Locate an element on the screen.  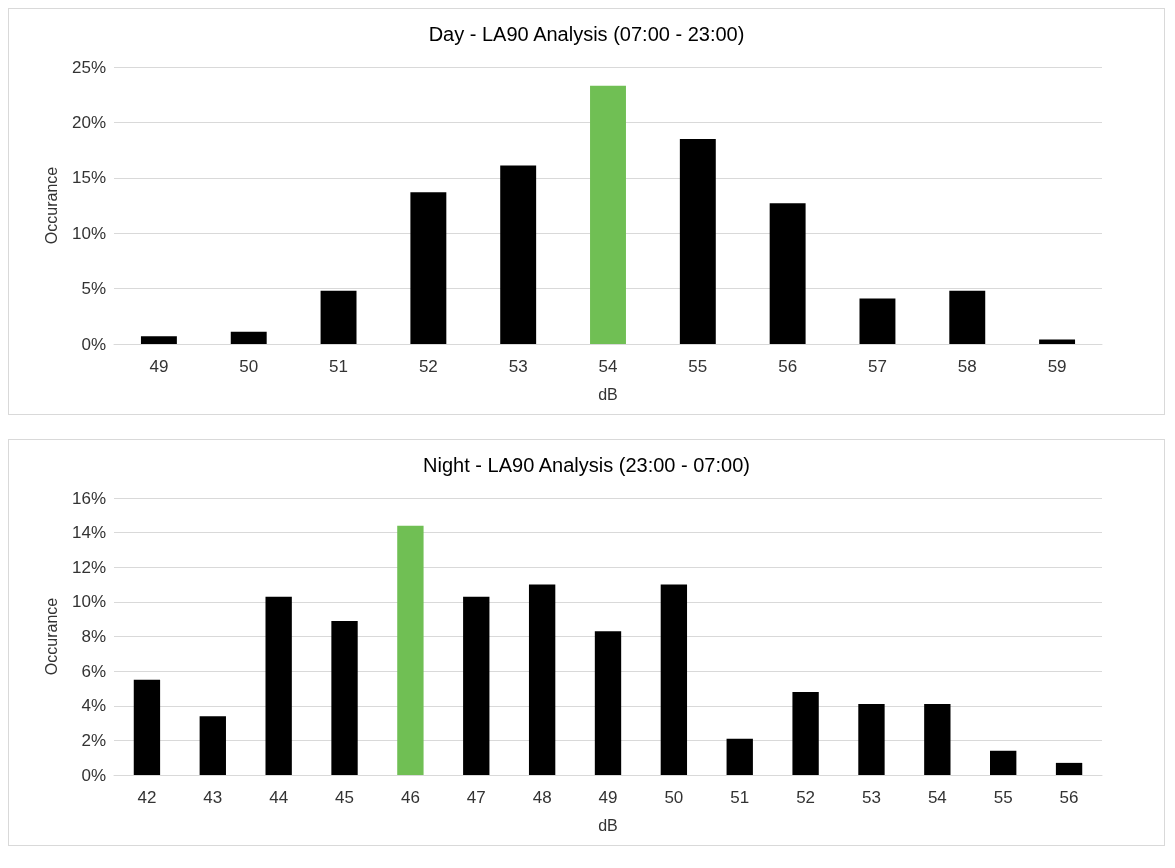
y-tick-label: 8% is located at coordinates (93, 636).